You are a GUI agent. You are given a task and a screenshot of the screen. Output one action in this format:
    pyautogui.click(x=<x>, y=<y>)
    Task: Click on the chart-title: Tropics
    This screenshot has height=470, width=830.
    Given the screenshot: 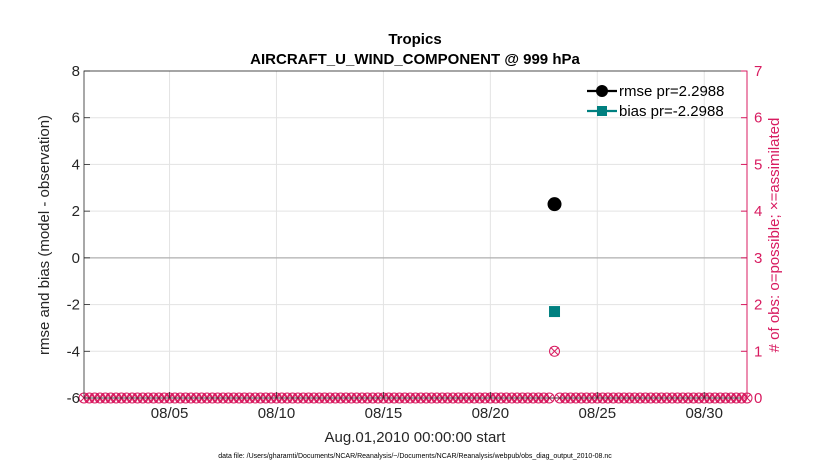 What is the action you would take?
    pyautogui.click(x=414, y=39)
    